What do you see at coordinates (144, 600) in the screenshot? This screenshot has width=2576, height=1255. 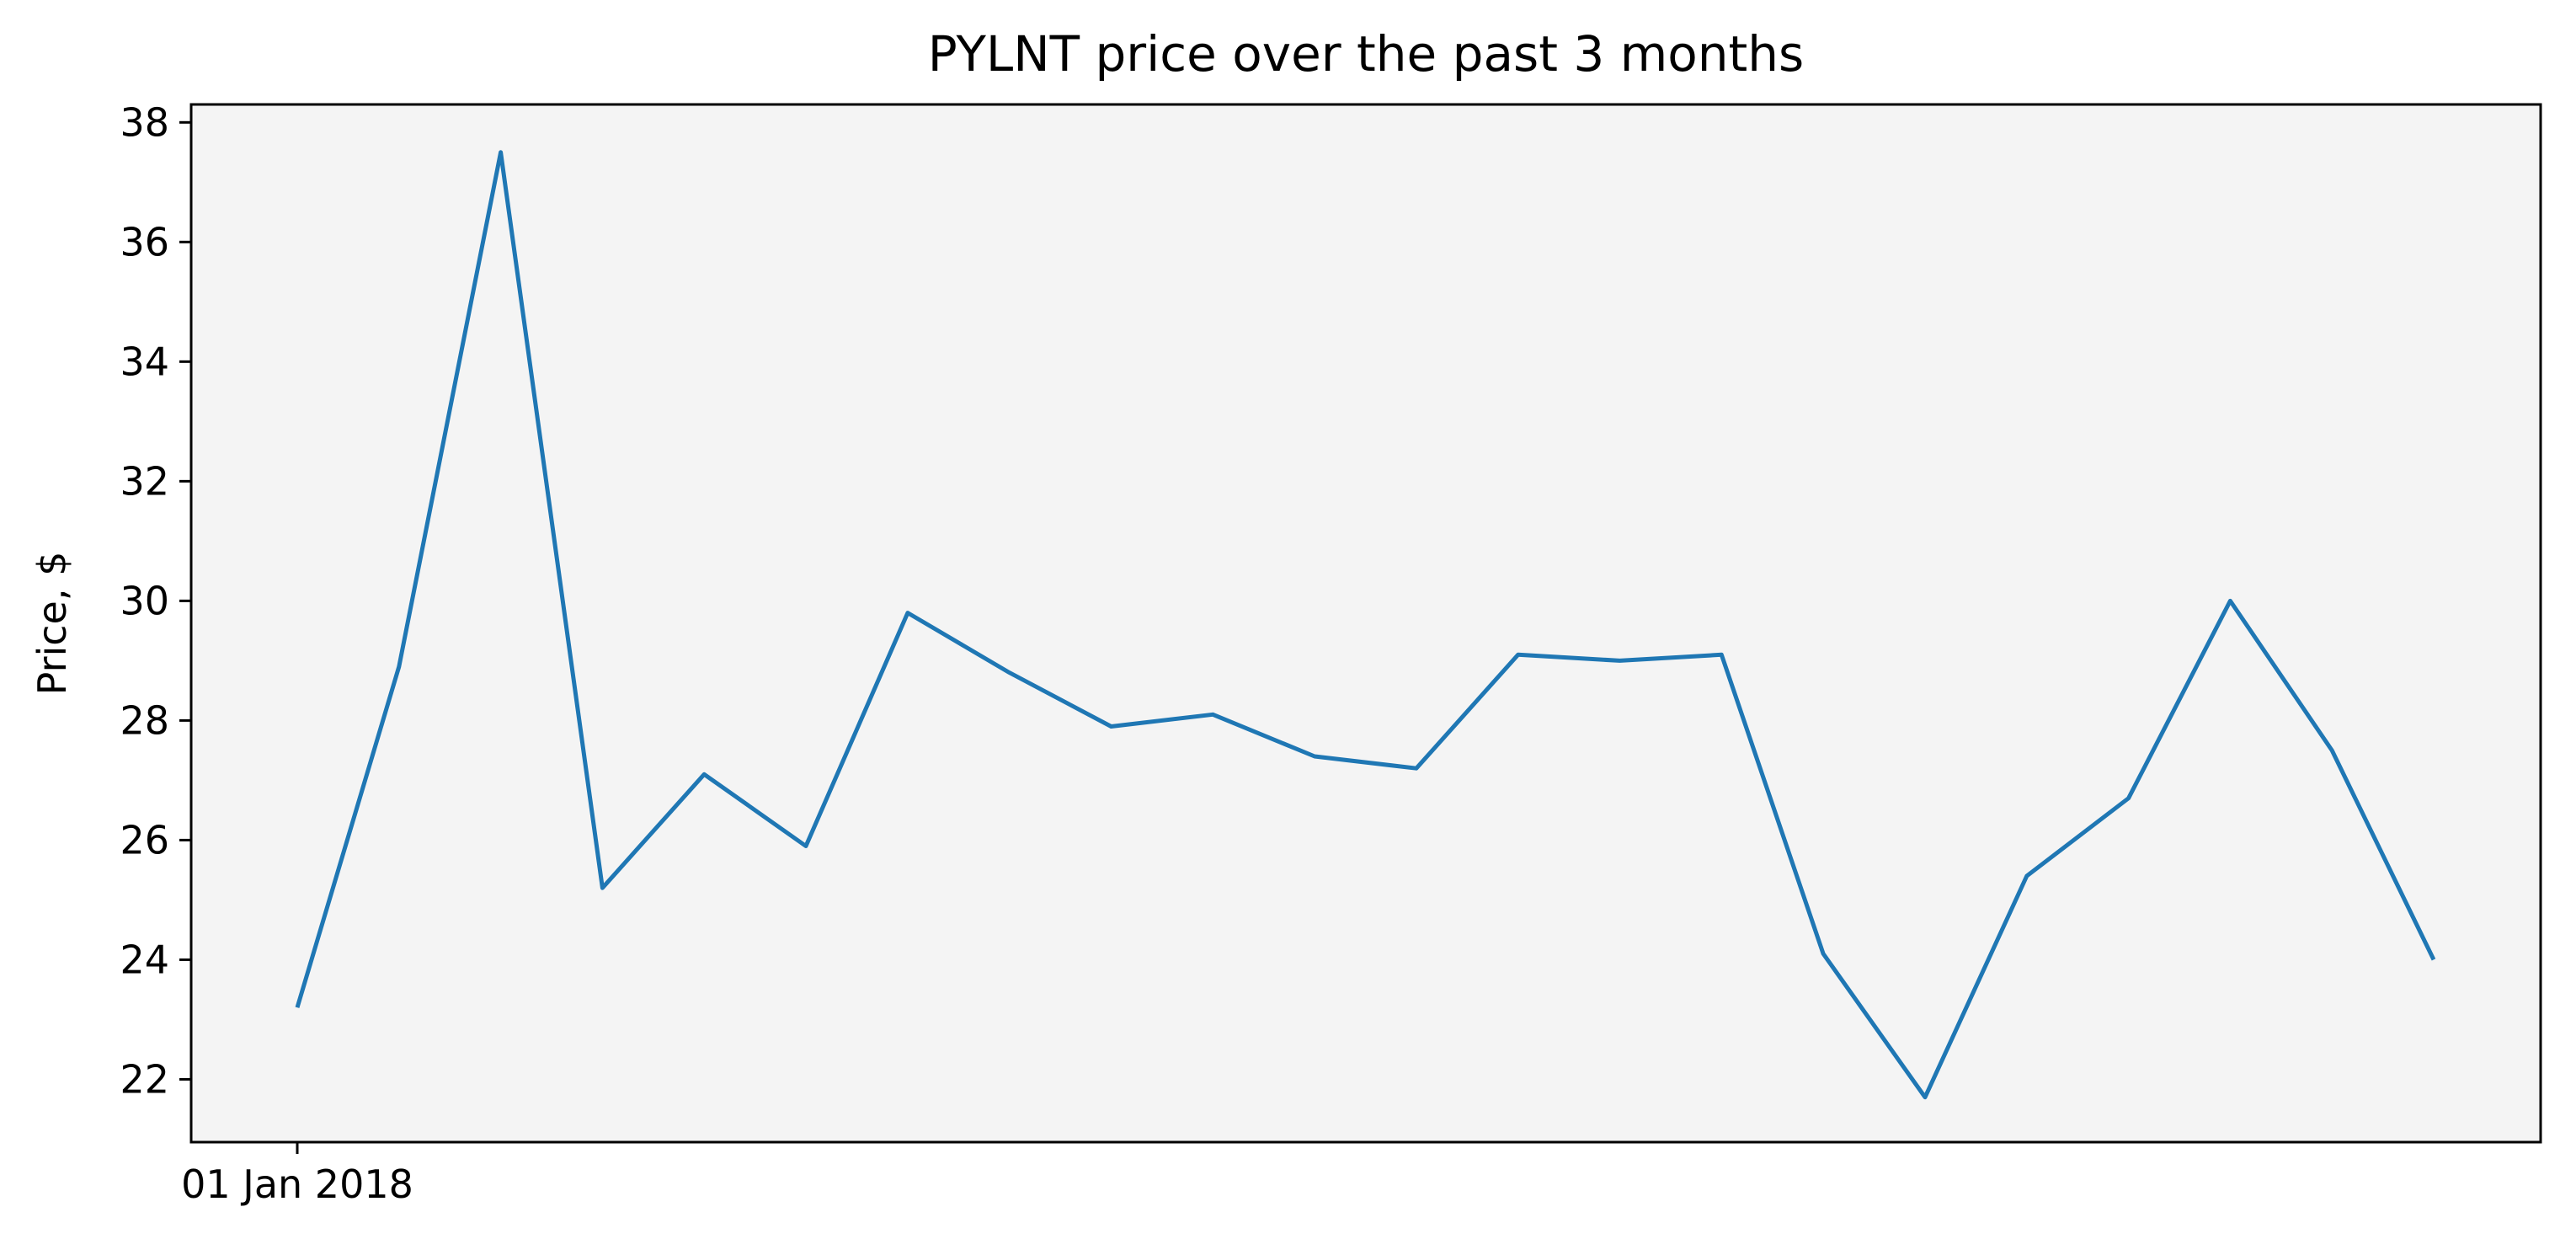 I see `y-tick-label: 30` at bounding box center [144, 600].